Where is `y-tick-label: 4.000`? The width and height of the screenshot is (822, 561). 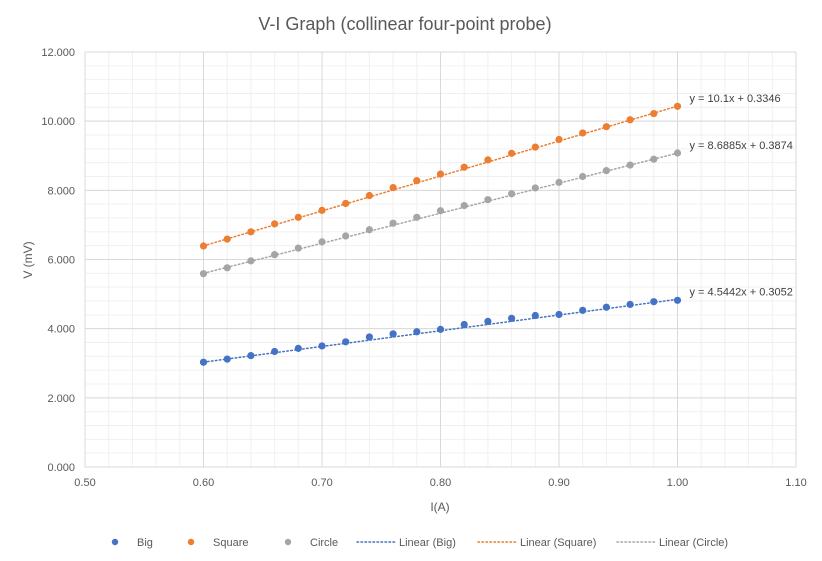
y-tick-label: 4.000 is located at coordinates (61, 330).